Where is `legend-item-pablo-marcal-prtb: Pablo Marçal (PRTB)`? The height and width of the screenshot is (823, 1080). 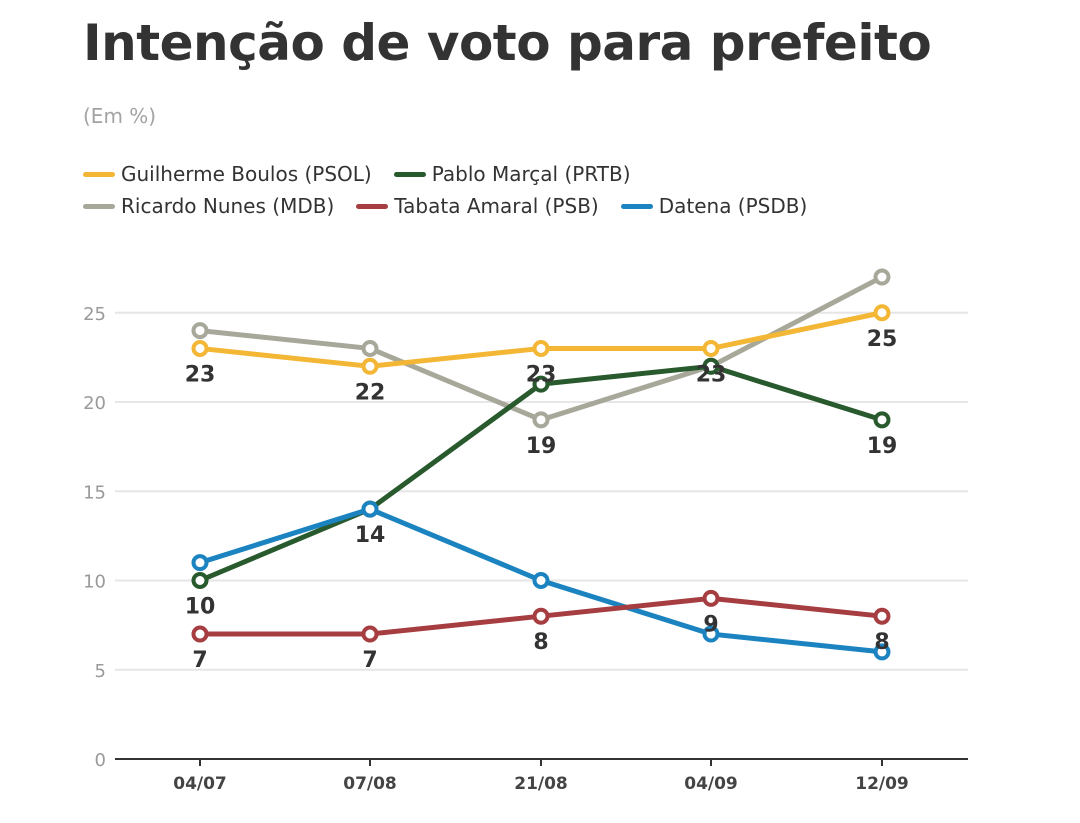 legend-item-pablo-marcal-prtb: Pablo Marçal (PRTB) is located at coordinates (512, 174).